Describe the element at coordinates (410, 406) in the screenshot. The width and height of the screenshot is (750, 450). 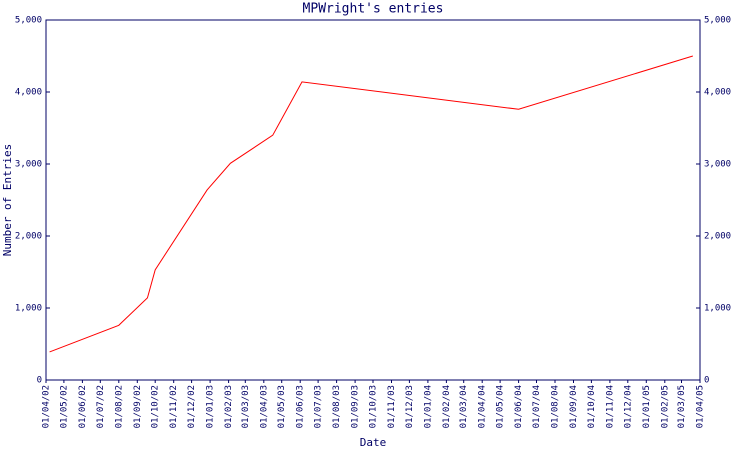
I see `x-tick-label: 01/12/03` at that location.